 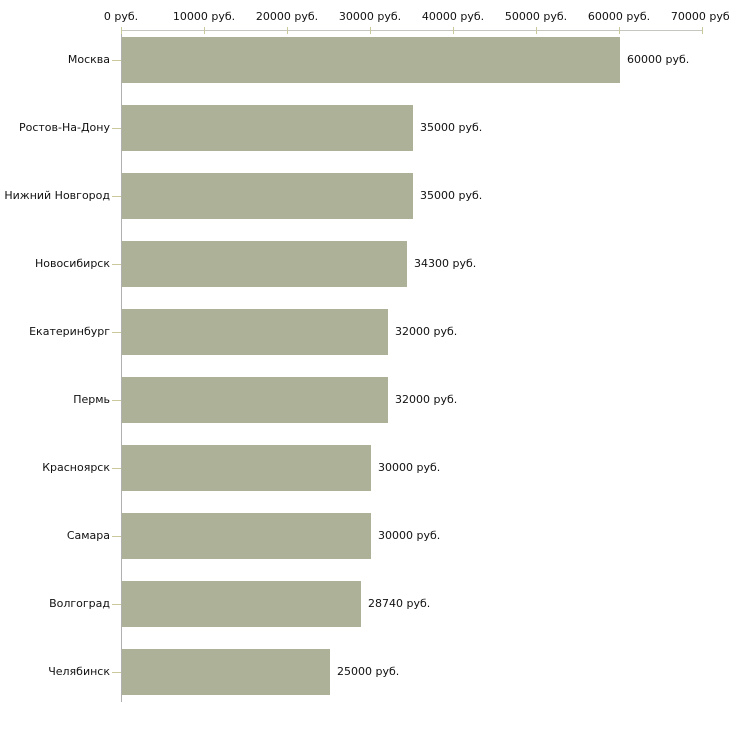 What do you see at coordinates (536, 16) in the screenshot?
I see `x-axis-tick-label: 50000 руб.` at bounding box center [536, 16].